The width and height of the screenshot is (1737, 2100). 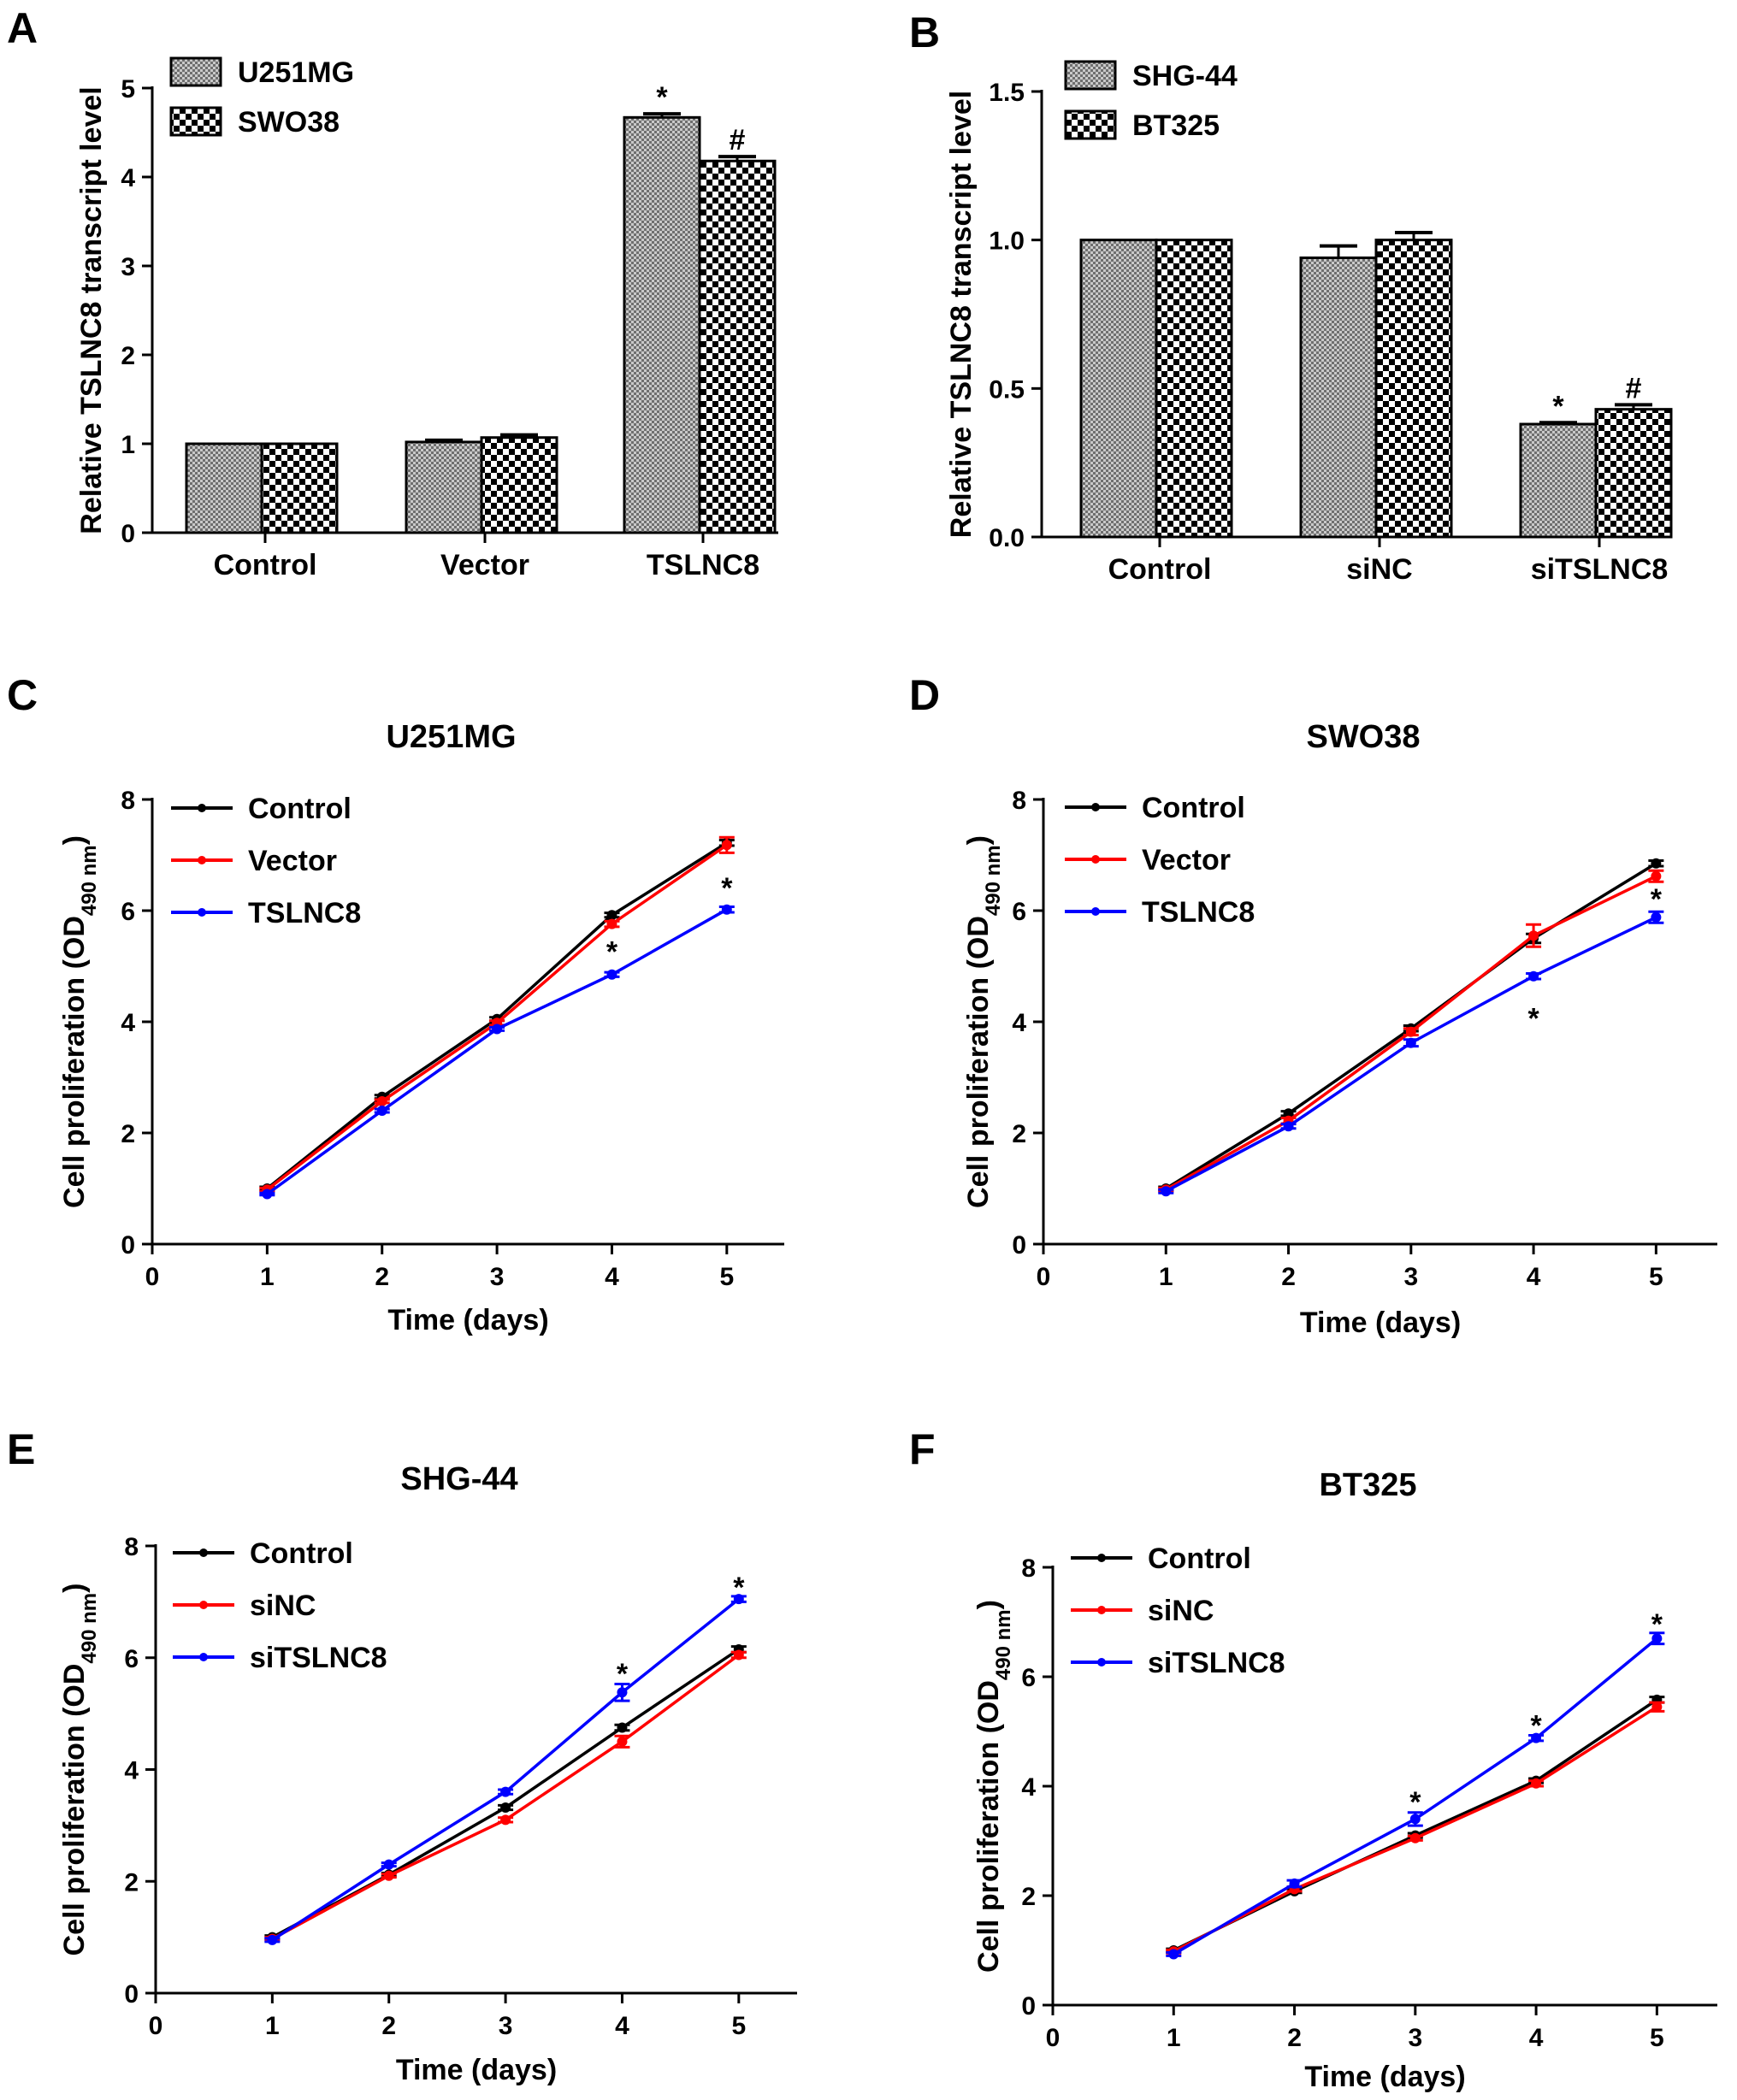 What do you see at coordinates (1007, 242) in the screenshot?
I see `y-tick-label: 1.0` at bounding box center [1007, 242].